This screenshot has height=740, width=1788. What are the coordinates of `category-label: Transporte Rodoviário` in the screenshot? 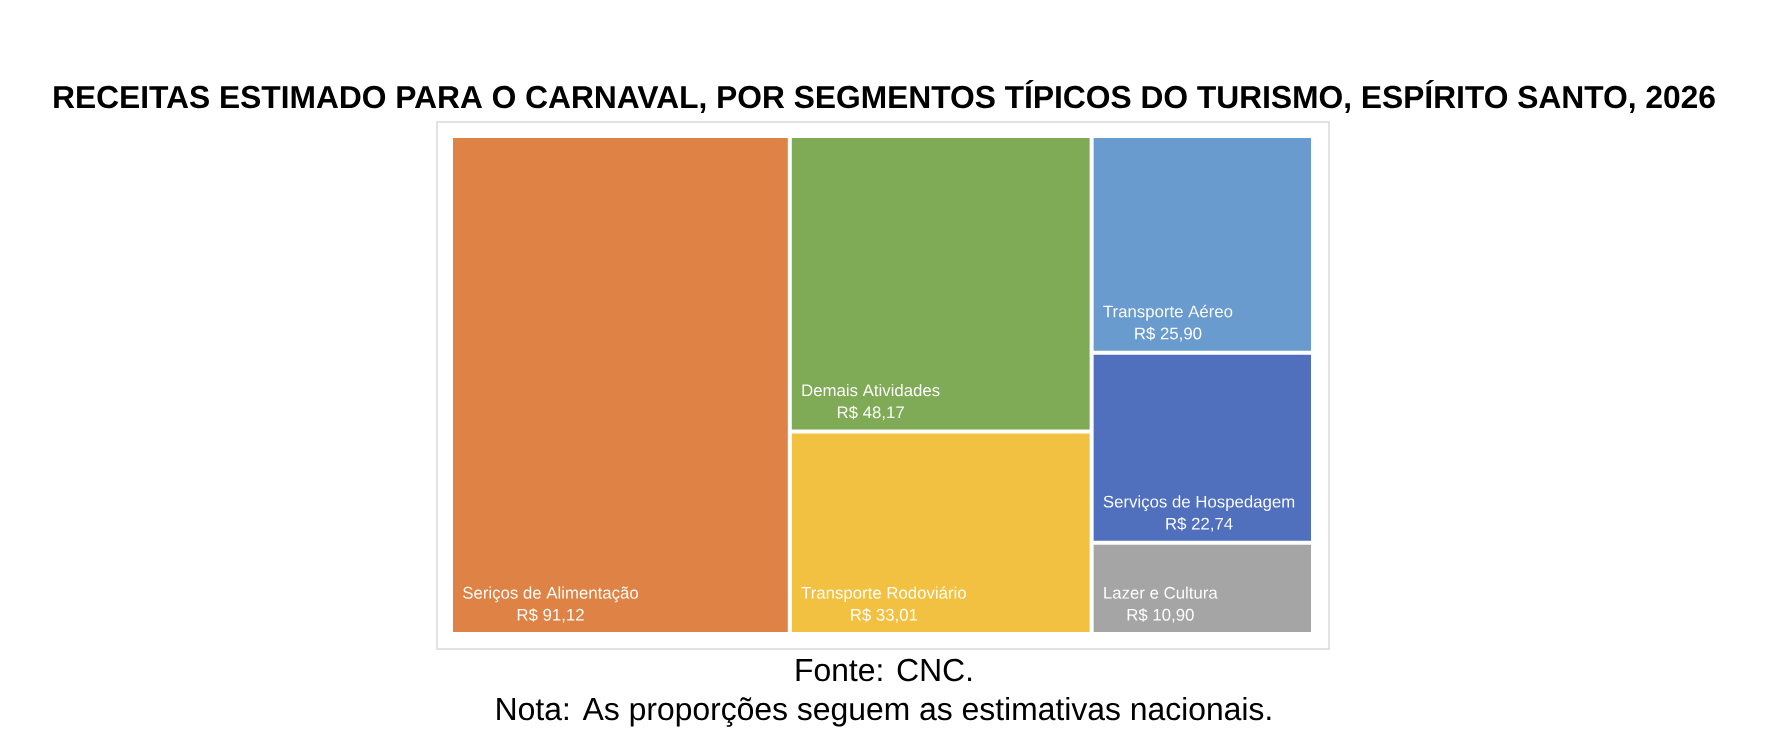 It's located at (883, 594).